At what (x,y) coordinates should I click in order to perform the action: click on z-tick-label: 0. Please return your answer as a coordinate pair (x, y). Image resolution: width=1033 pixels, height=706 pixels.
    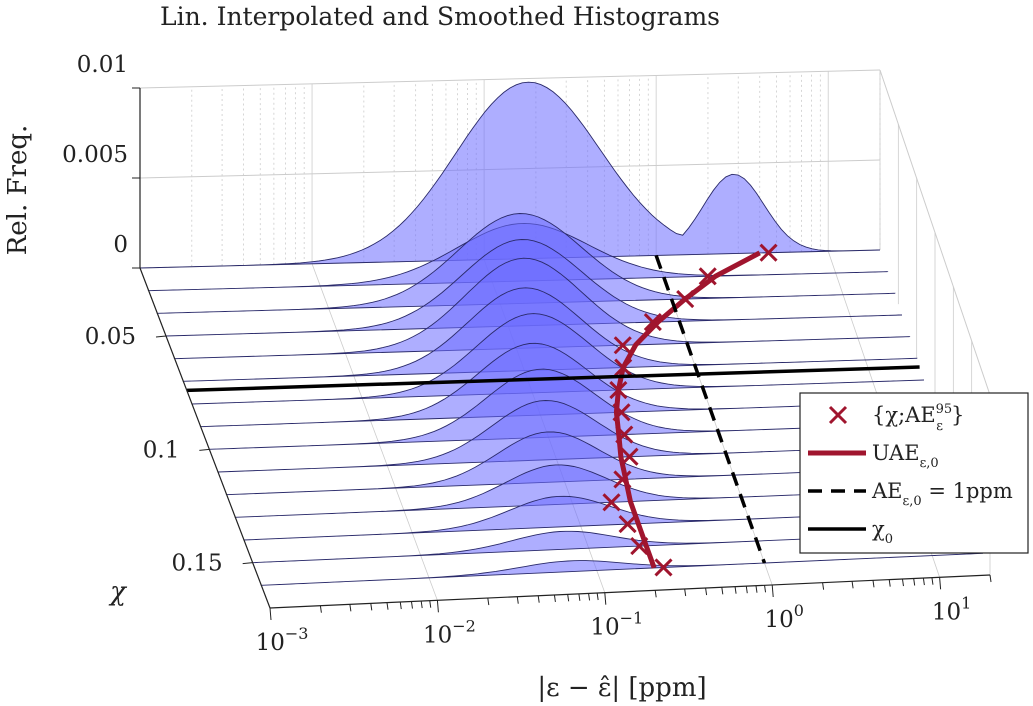
    Looking at the image, I should click on (120, 245).